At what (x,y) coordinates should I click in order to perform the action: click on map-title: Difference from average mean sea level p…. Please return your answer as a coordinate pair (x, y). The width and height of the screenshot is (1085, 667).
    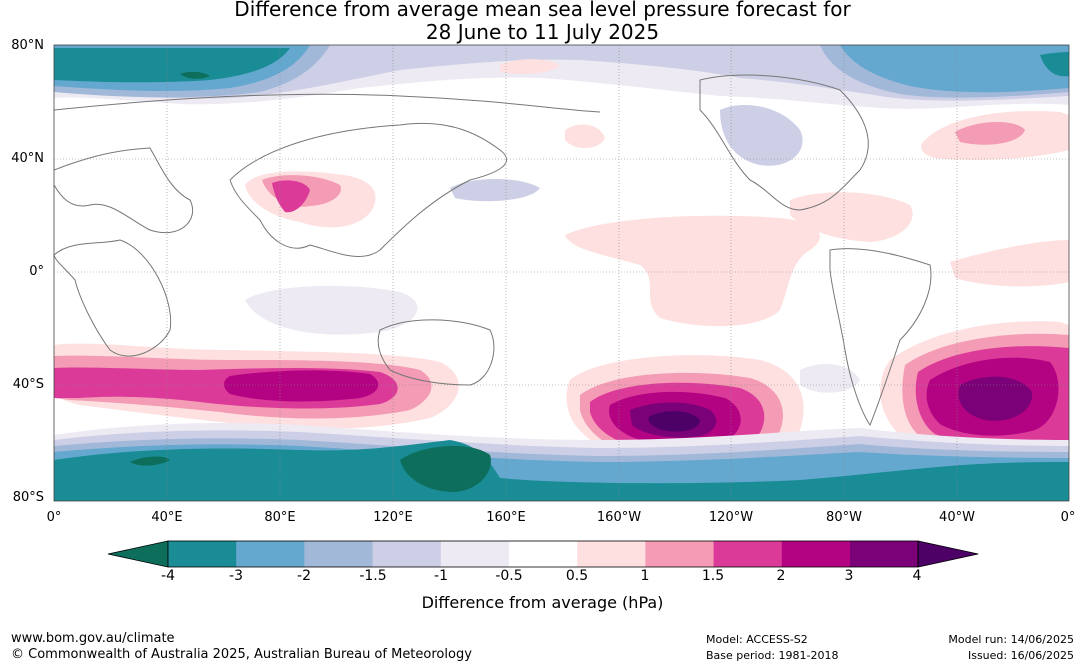
    Looking at the image, I should click on (542, 22).